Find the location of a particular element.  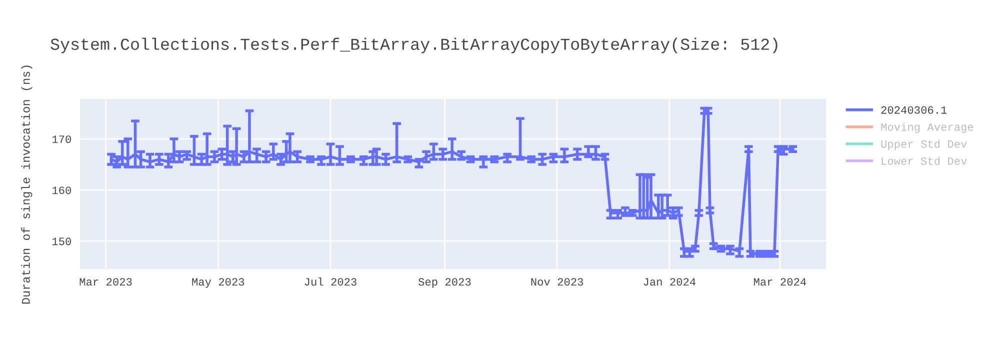

chart-title: System.Collections.Tests.Perf_BitArray.BitArrayCopyToByteArray(Size: 512) is located at coordinates (414, 46).